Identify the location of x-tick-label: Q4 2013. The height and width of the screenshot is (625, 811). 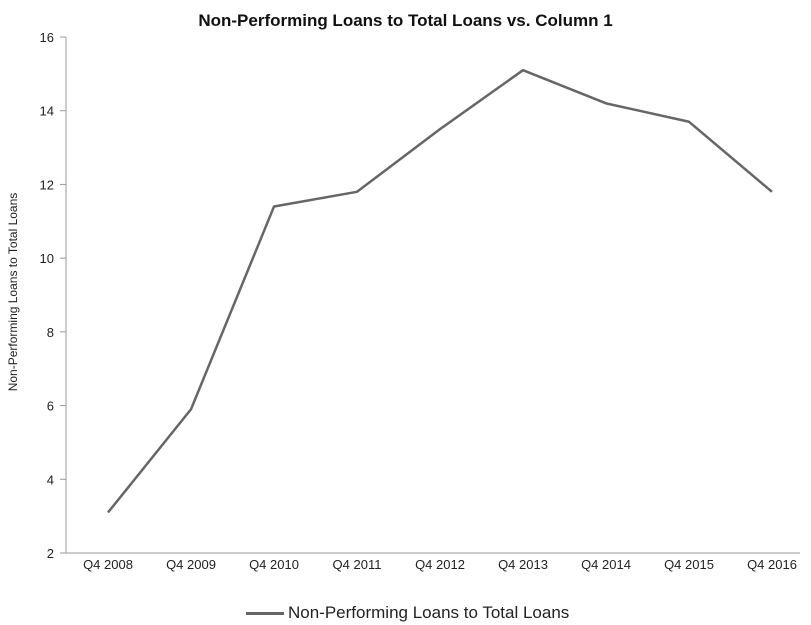
(523, 564).